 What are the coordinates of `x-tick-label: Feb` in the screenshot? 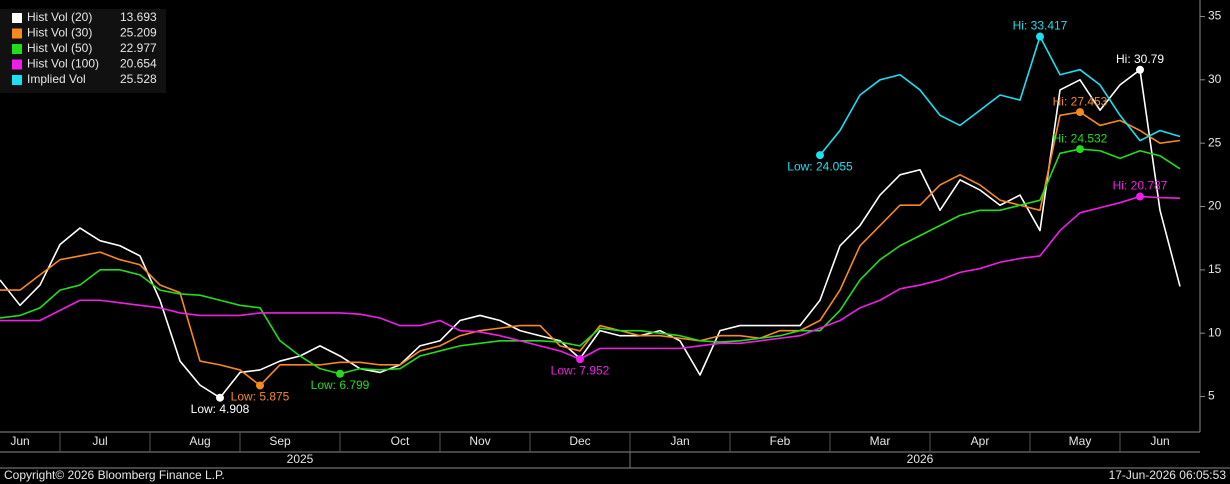 It's located at (780, 441).